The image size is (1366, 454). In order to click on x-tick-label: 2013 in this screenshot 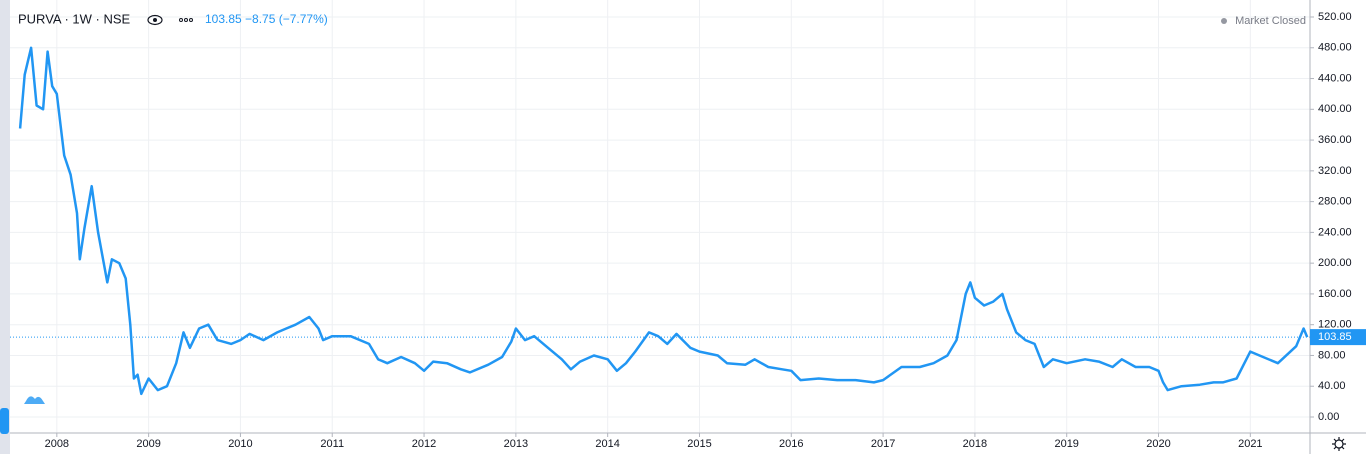, I will do `click(516, 444)`.